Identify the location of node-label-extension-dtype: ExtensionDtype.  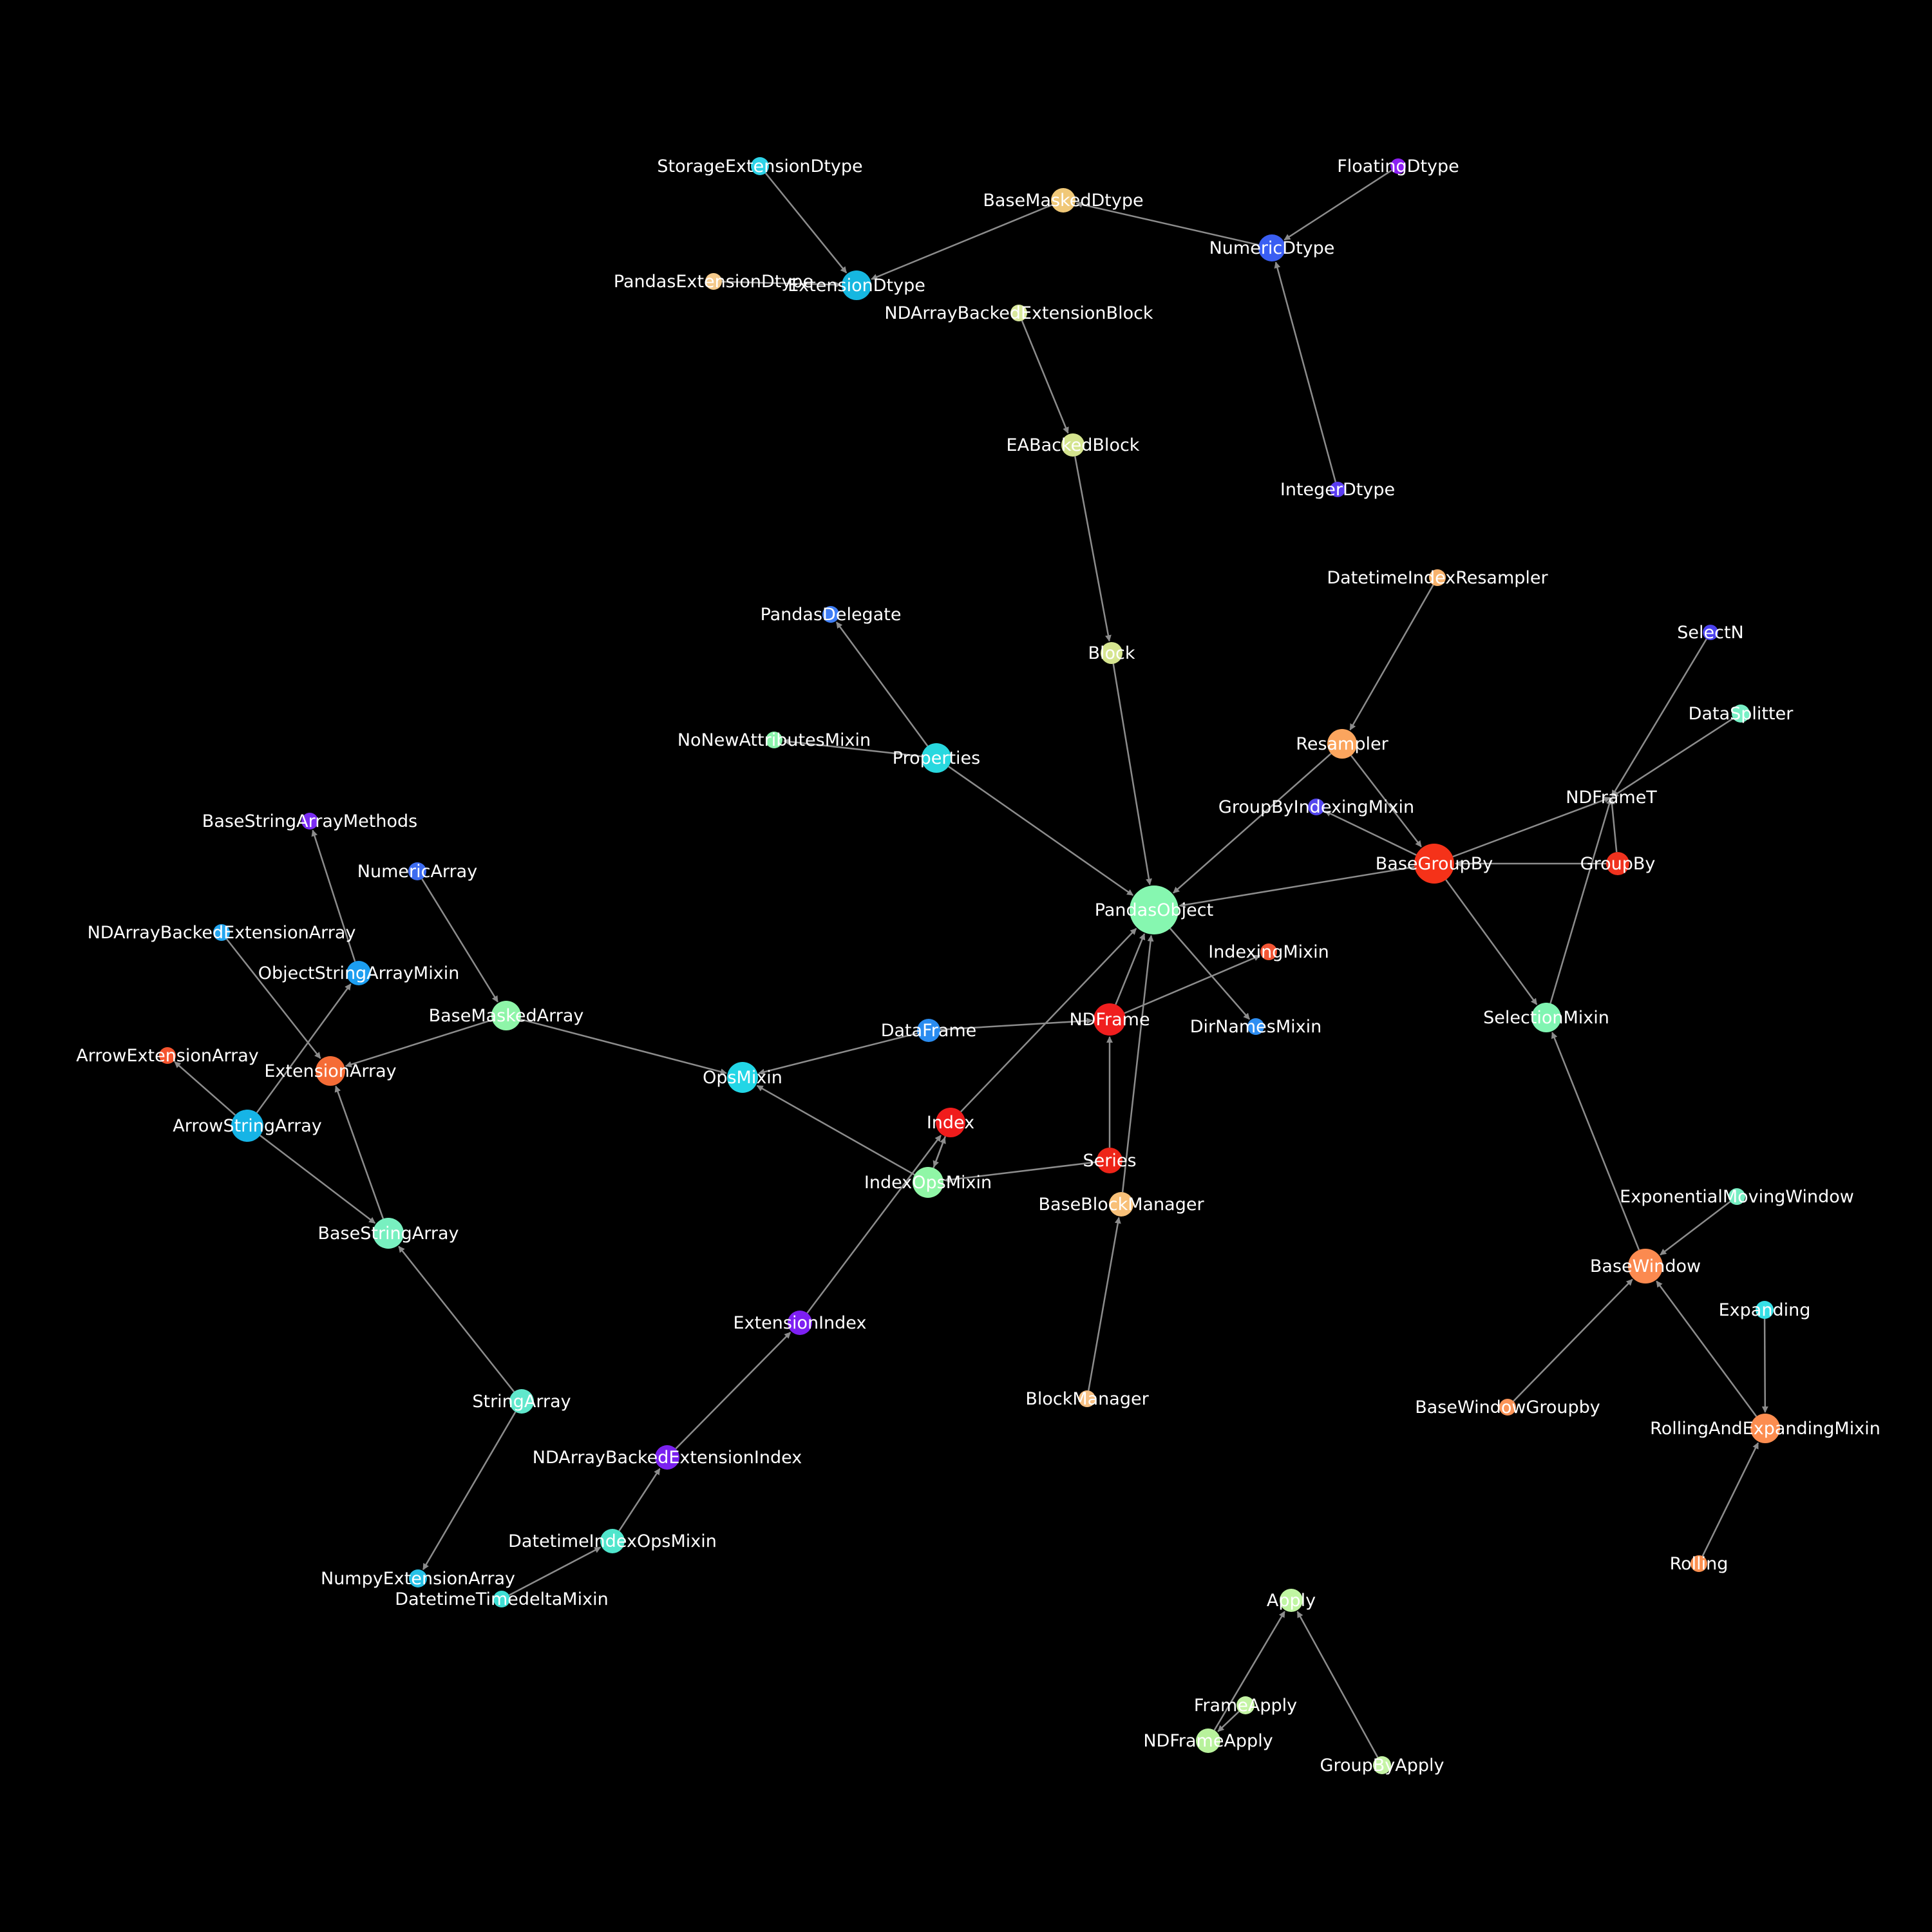
(856, 286).